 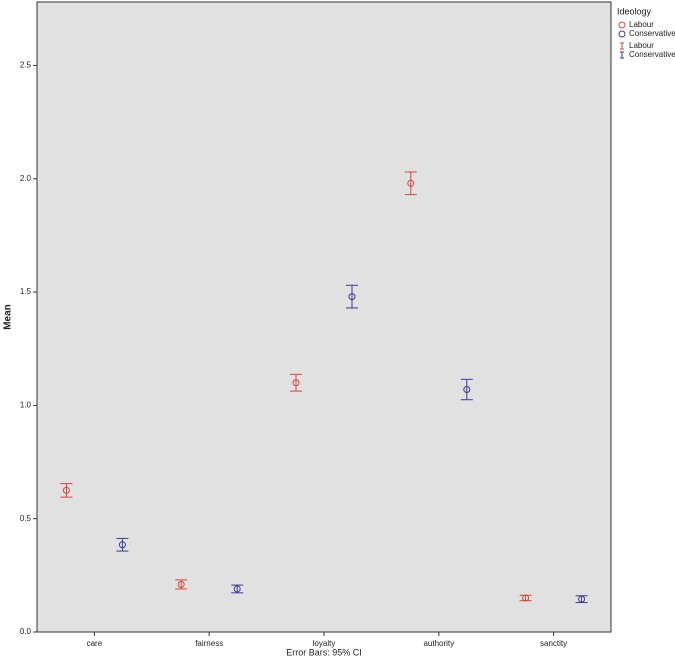 What do you see at coordinates (26, 65) in the screenshot?
I see `y-tick-label: 2.5` at bounding box center [26, 65].